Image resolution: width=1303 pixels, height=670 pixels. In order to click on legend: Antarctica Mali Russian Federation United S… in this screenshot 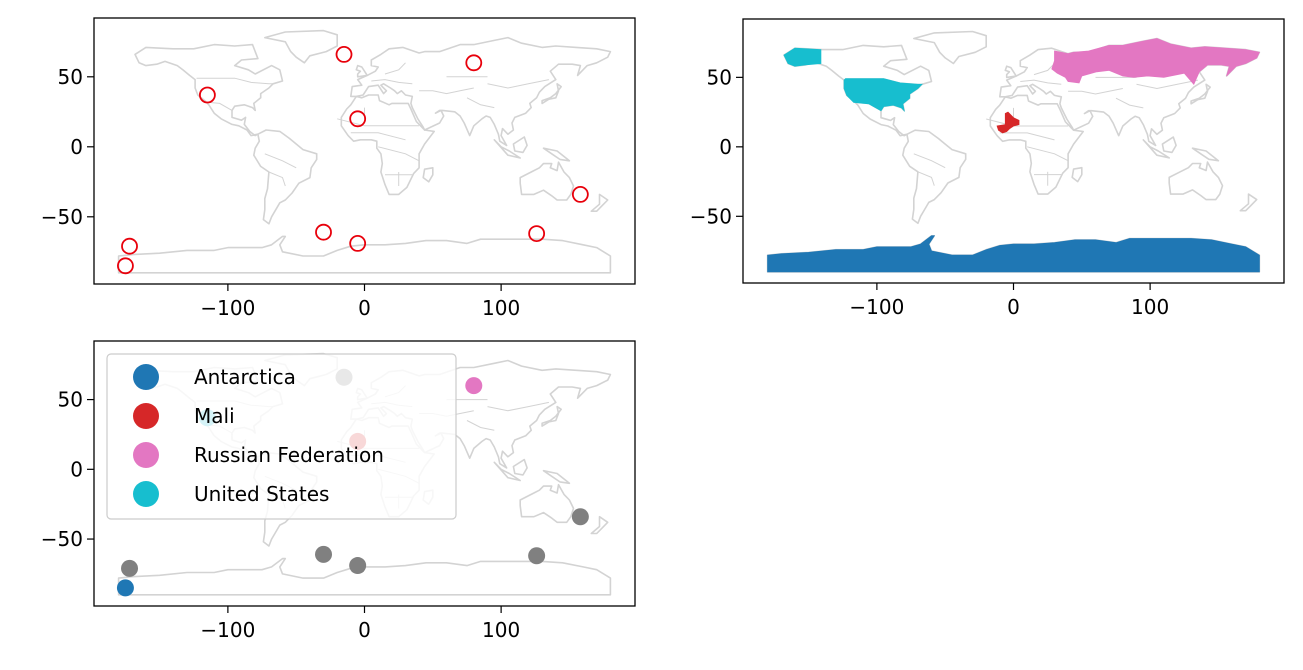, I will do `click(281, 436)`.